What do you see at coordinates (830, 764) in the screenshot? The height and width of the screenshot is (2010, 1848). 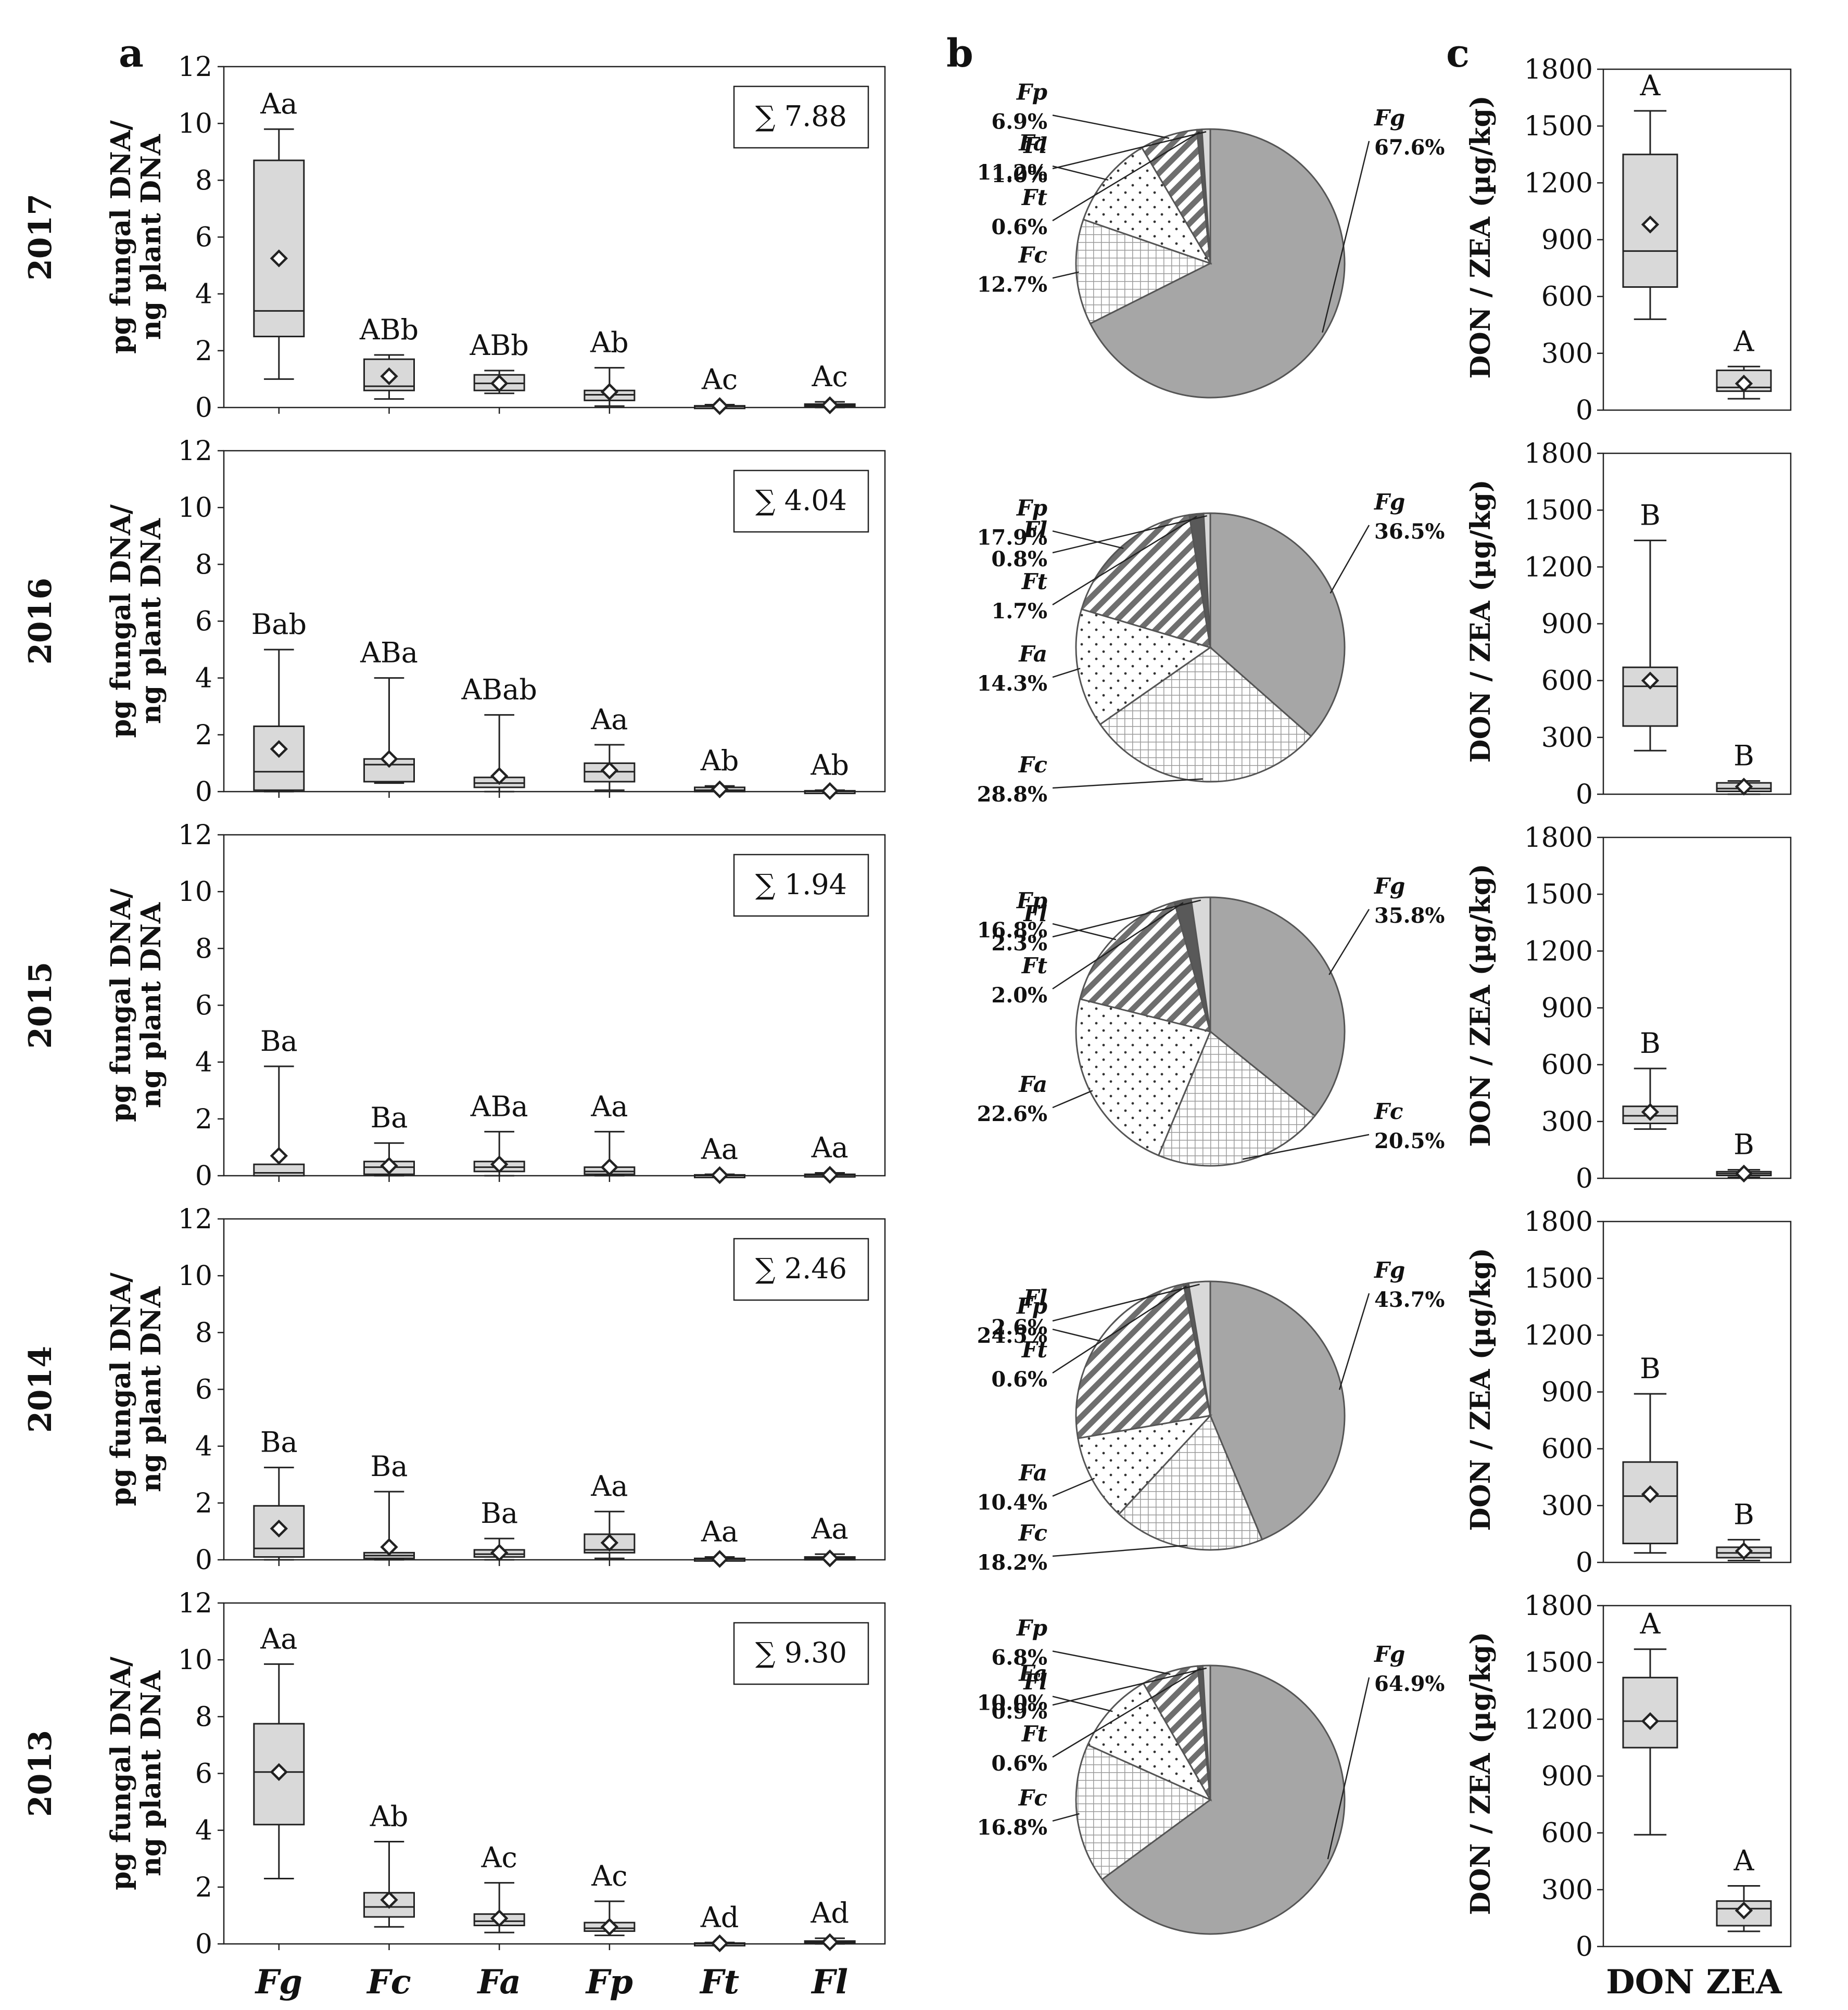 I see `box-Fl-letter: Ab` at bounding box center [830, 764].